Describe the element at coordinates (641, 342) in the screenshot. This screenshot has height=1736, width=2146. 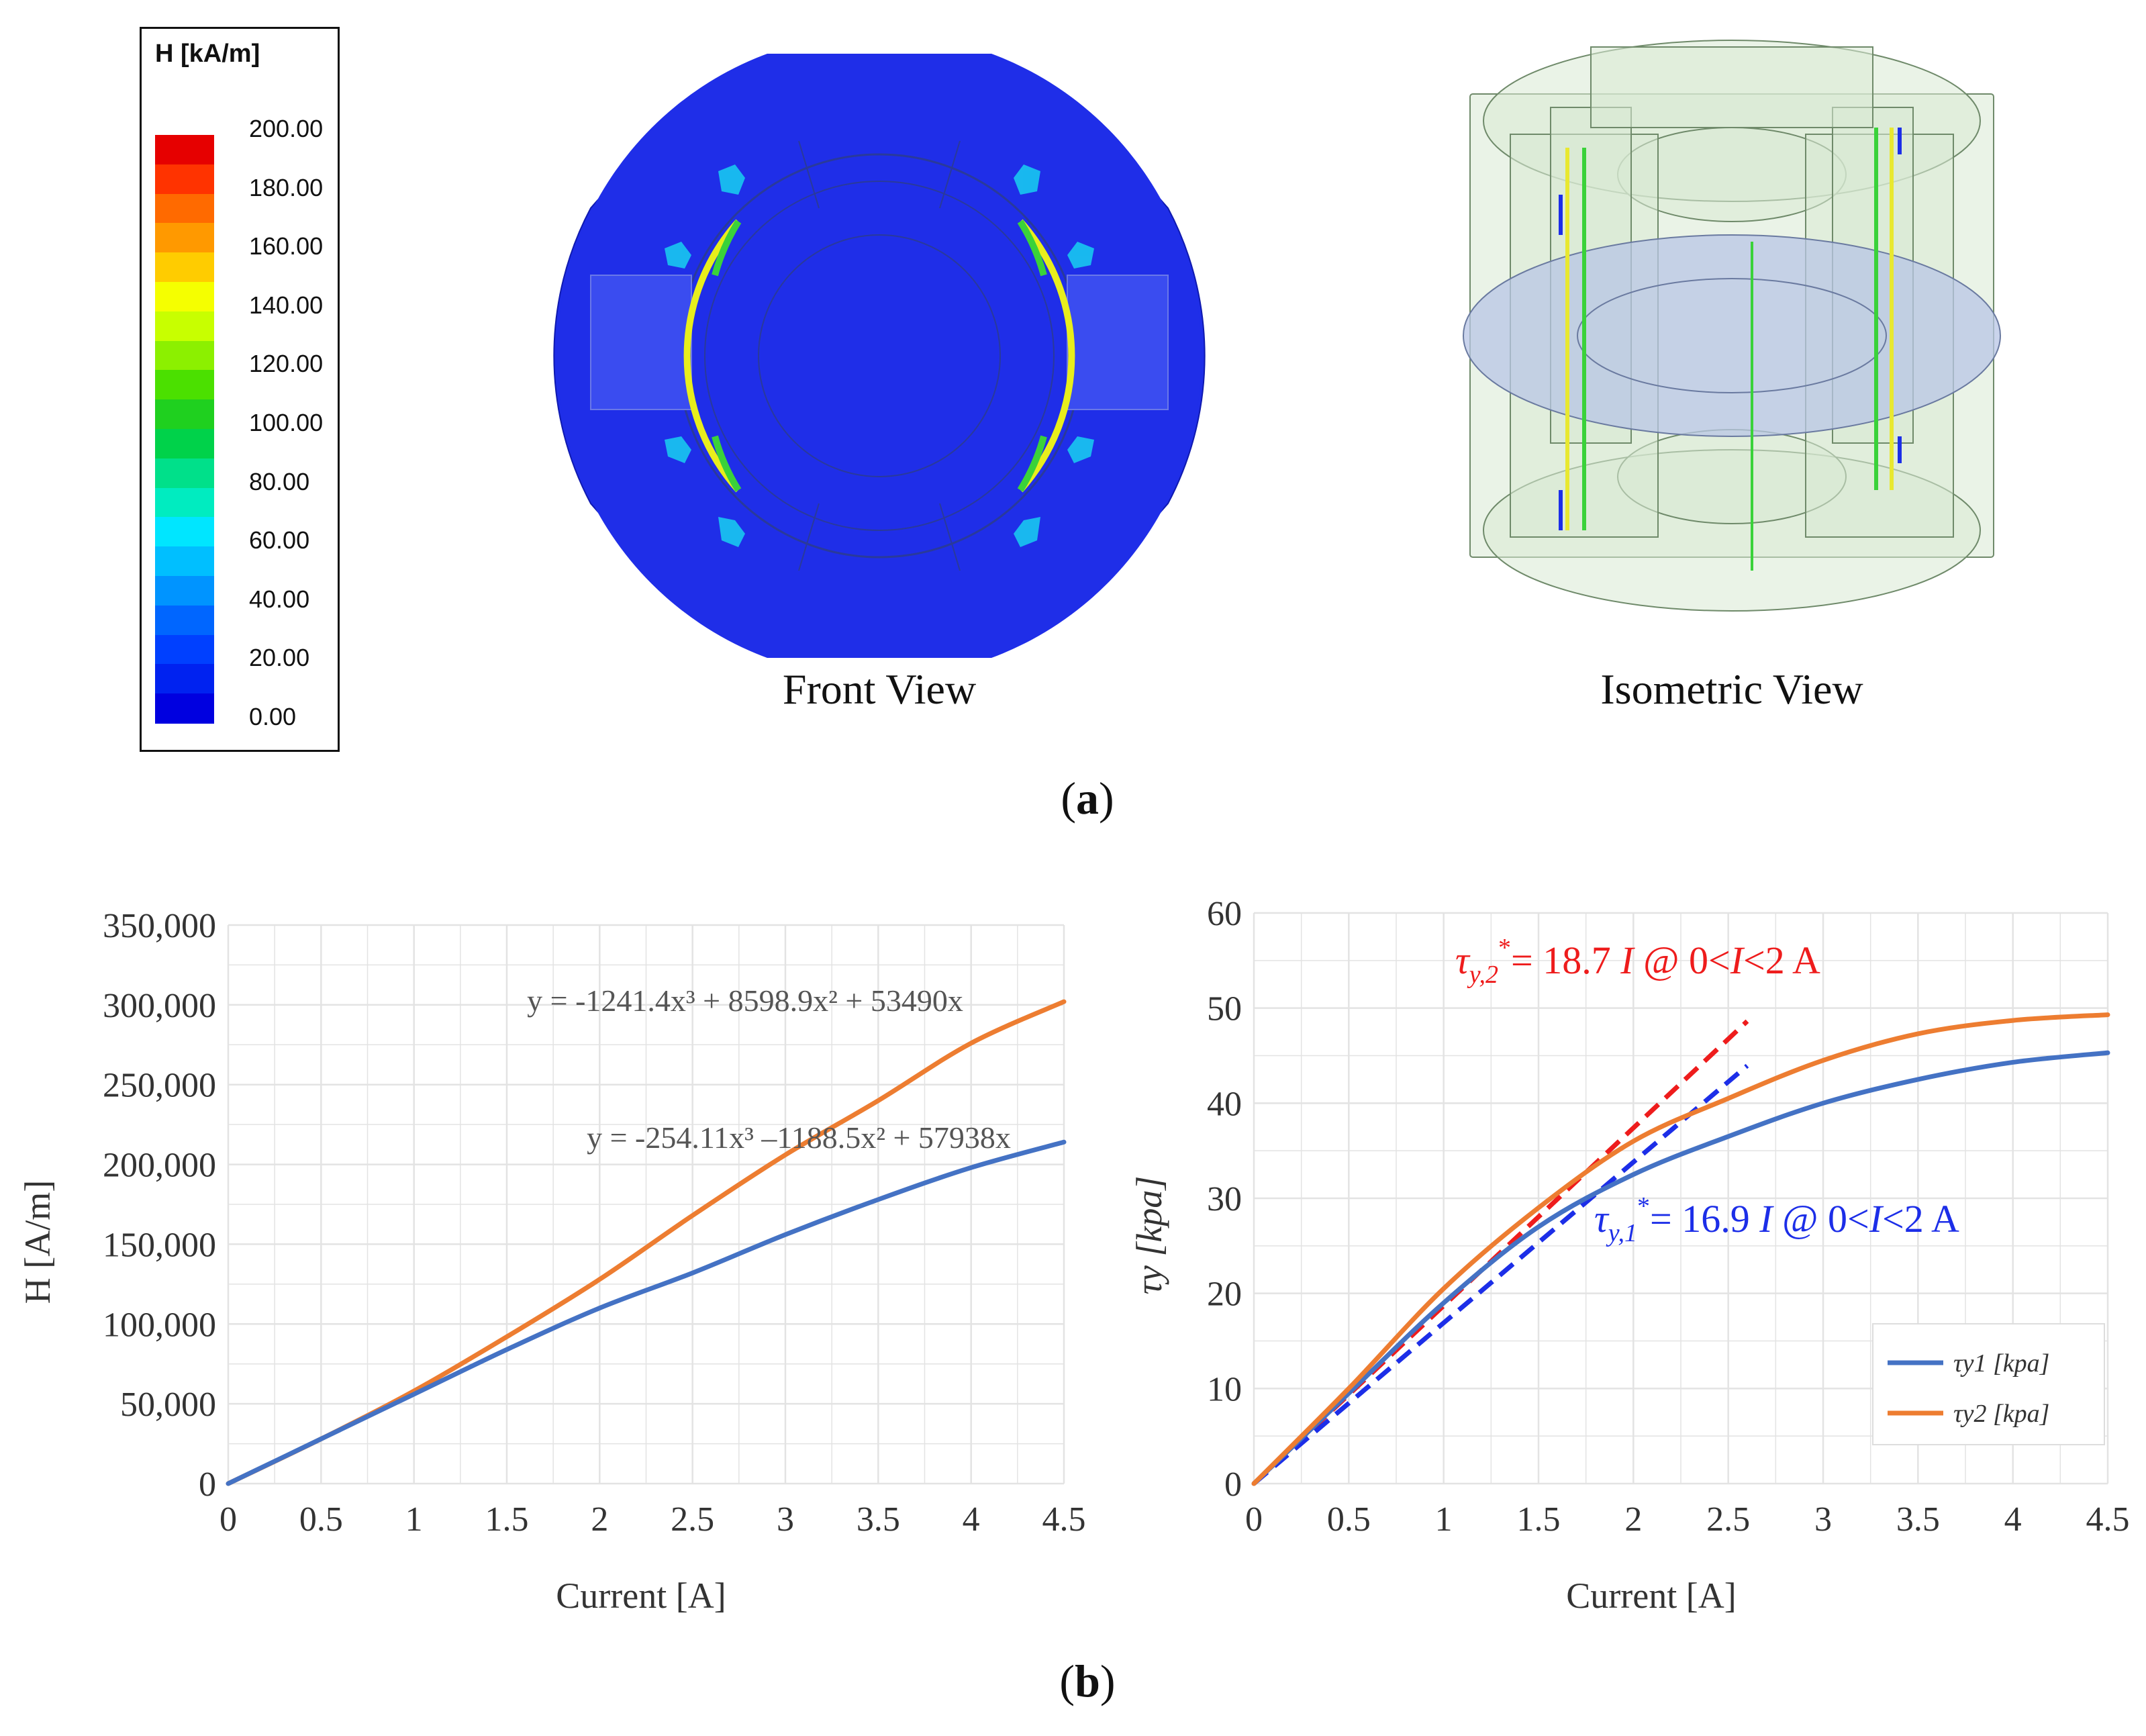
I see `pole-left` at that location.